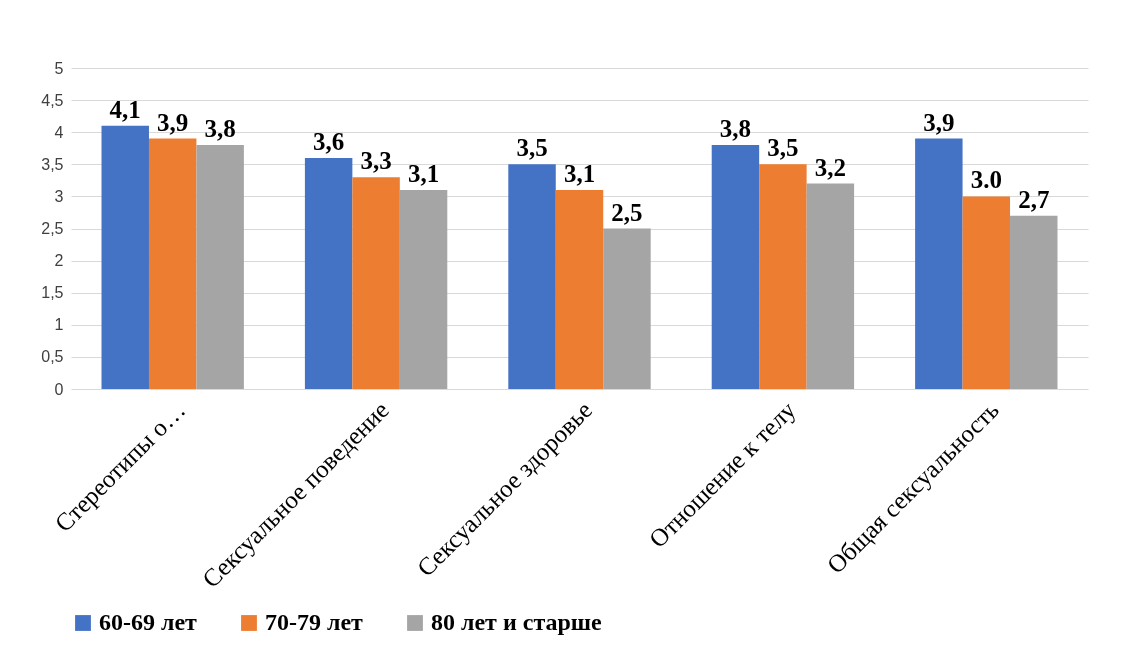  What do you see at coordinates (125, 109) in the screenshot?
I see `data-label: 4,1` at bounding box center [125, 109].